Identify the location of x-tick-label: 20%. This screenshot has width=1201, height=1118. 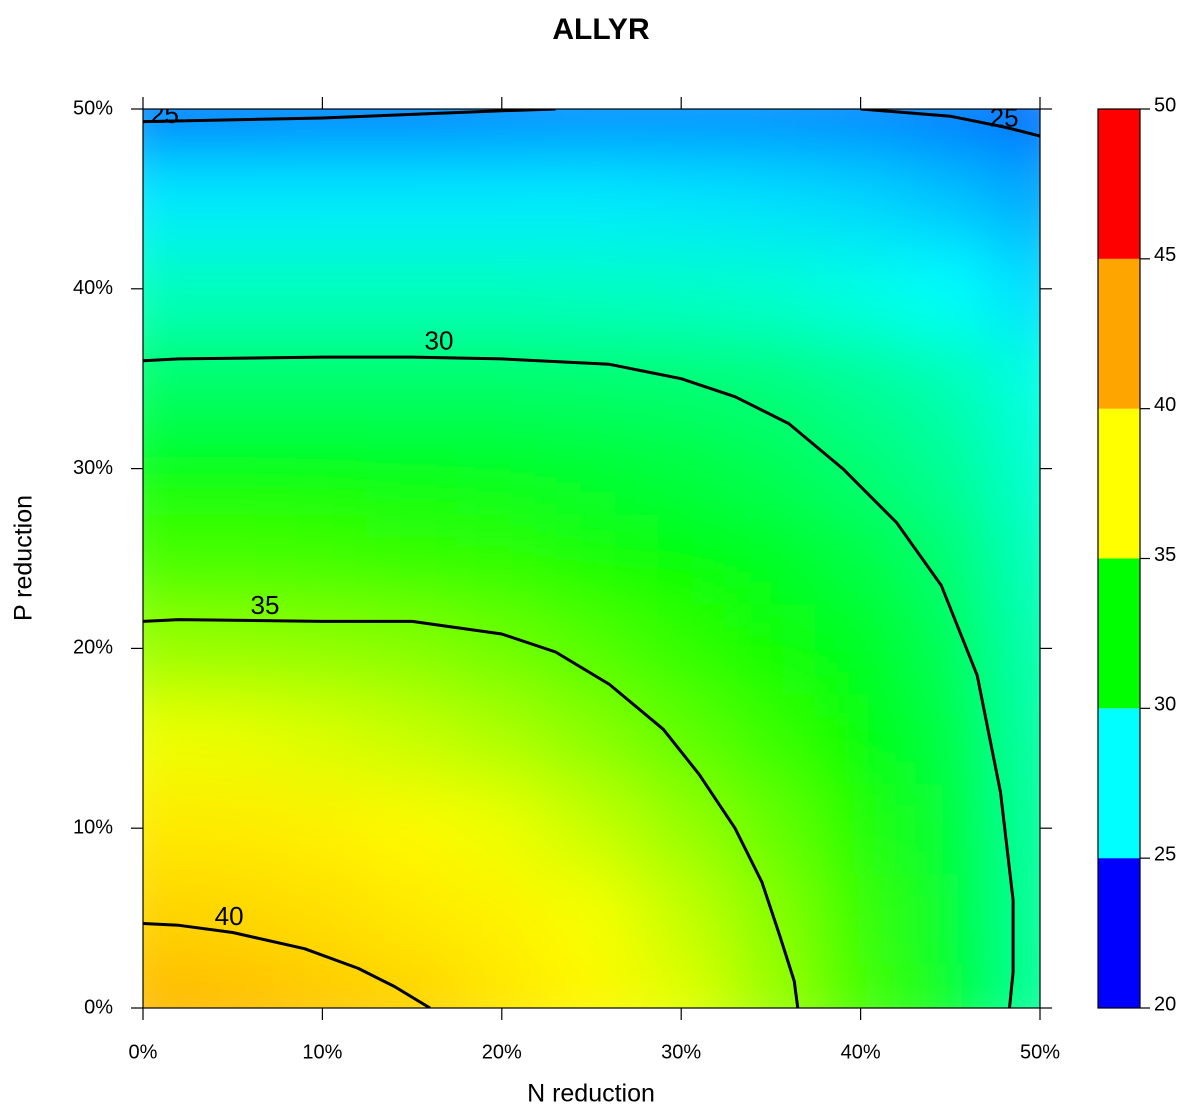
(502, 1052).